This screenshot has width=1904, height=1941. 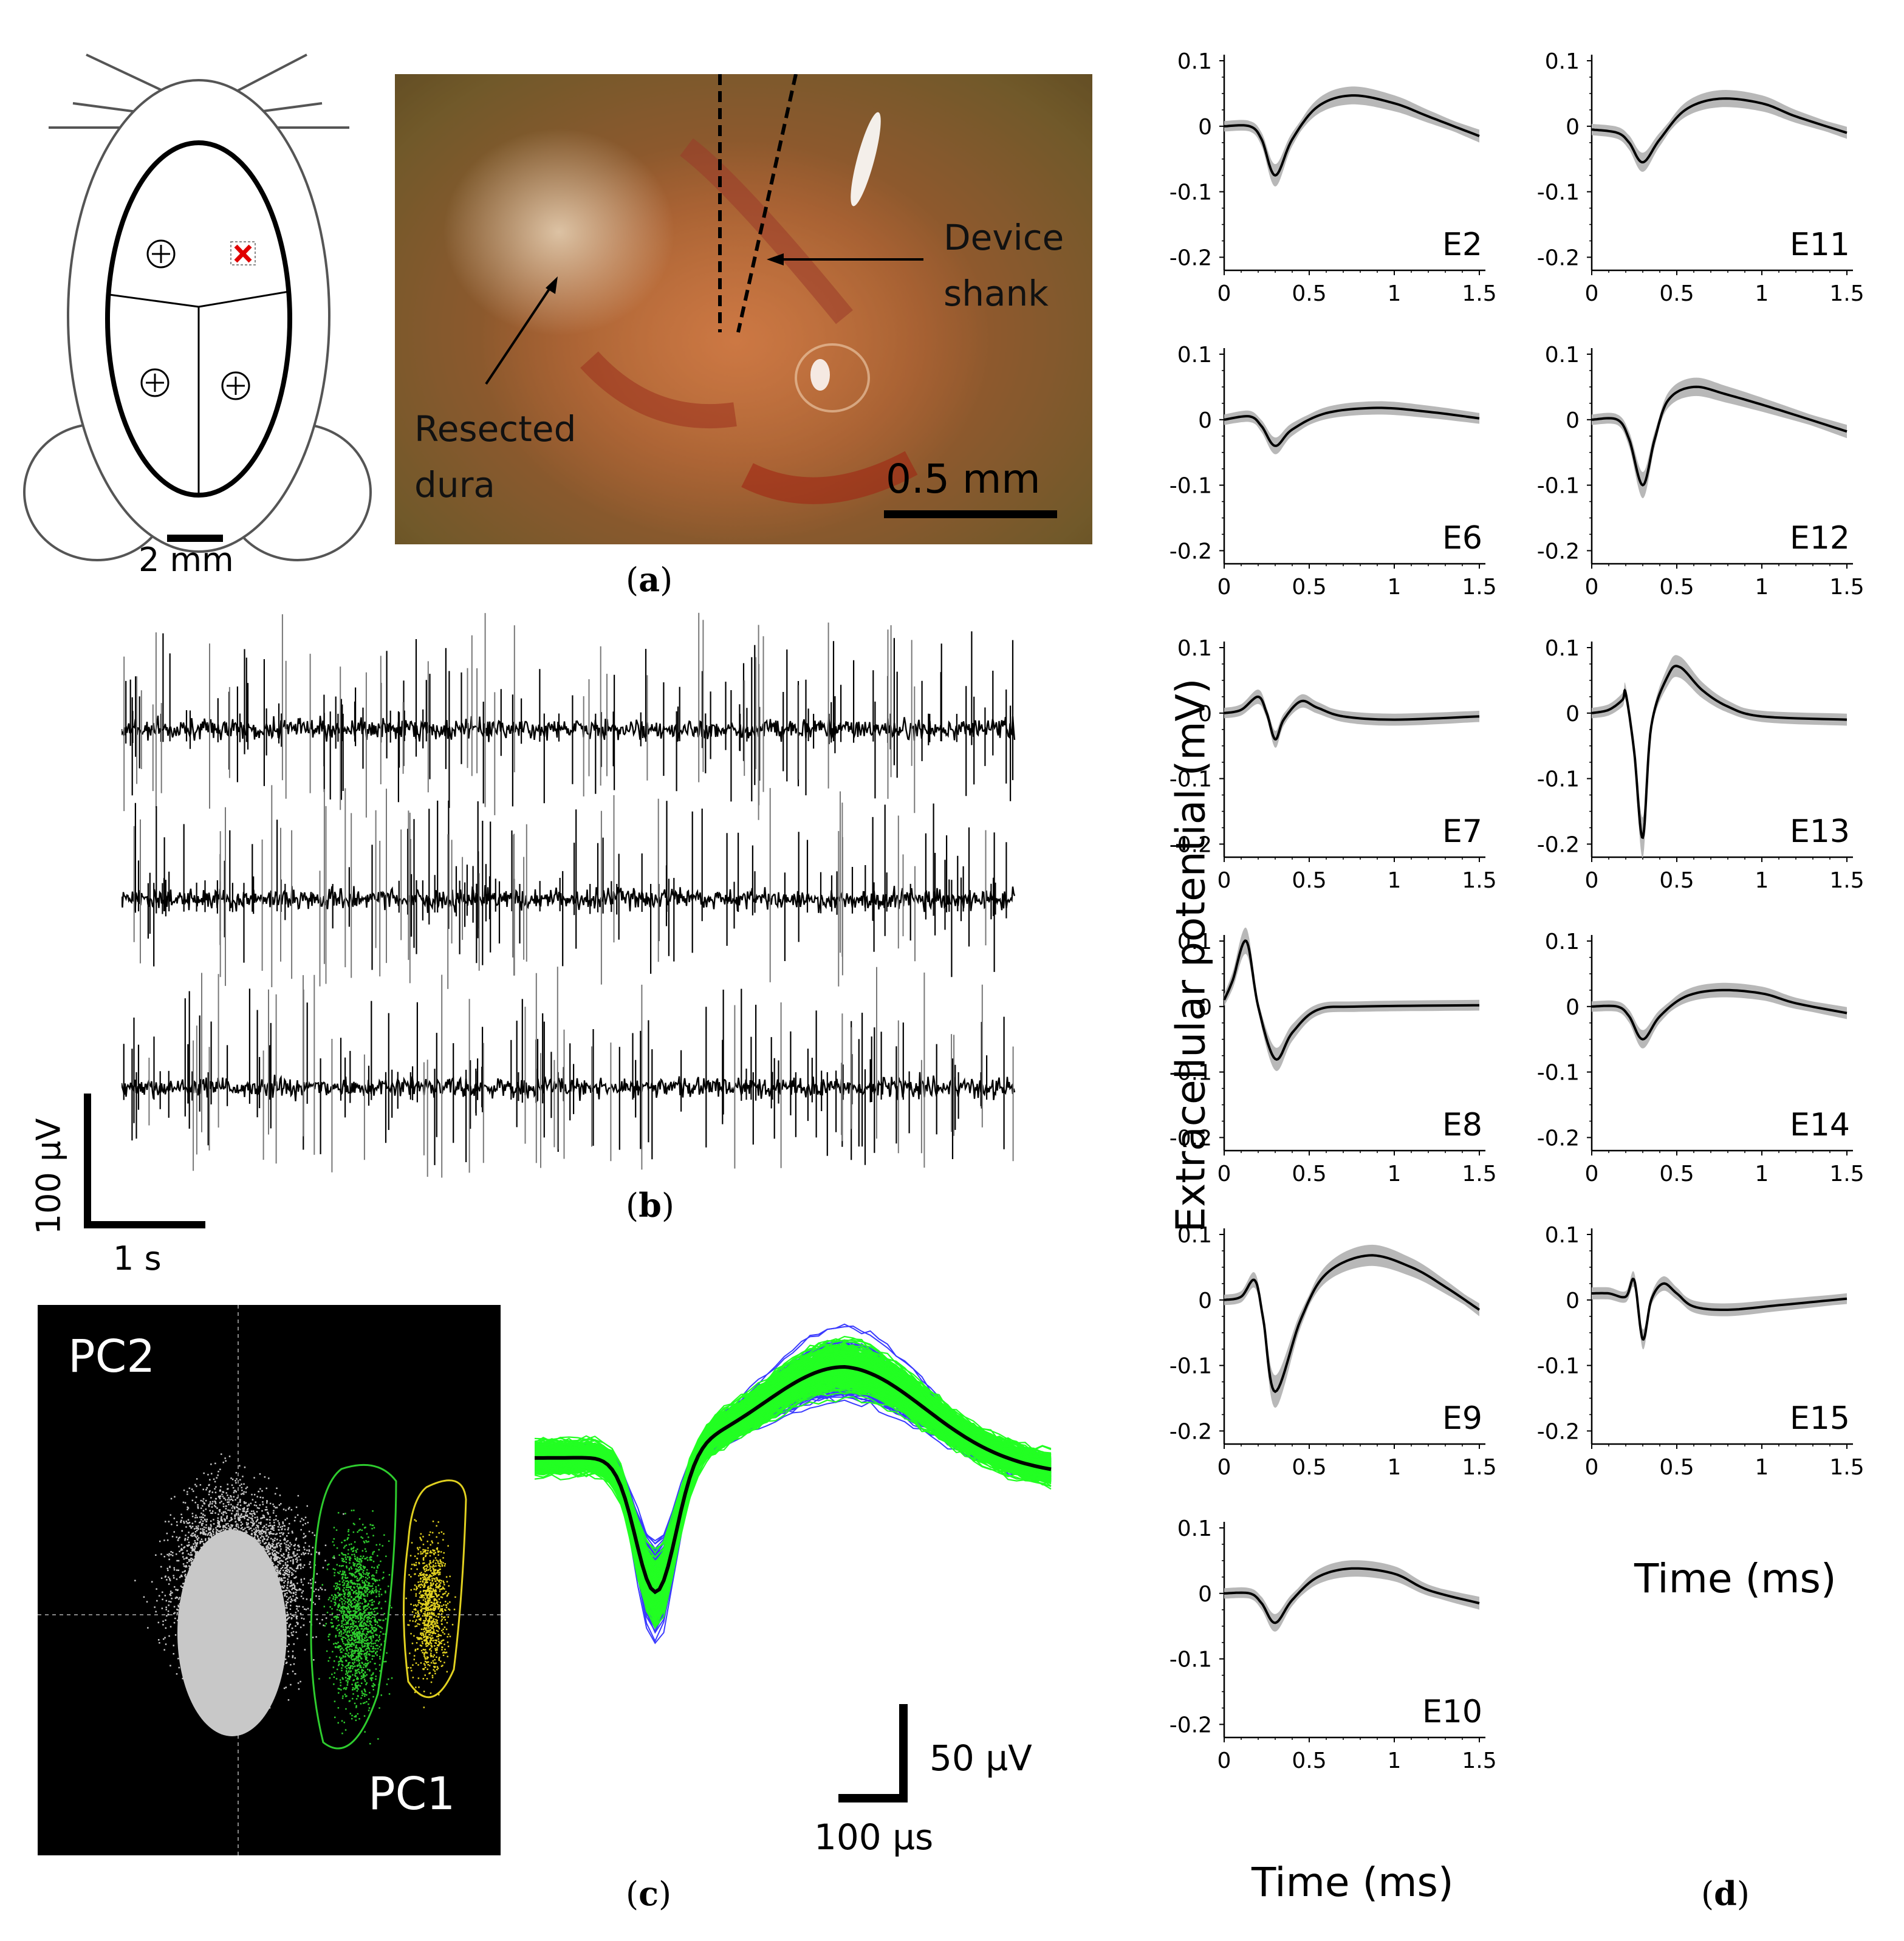 I want to click on electrode-label: E10, so click(x=1452, y=1712).